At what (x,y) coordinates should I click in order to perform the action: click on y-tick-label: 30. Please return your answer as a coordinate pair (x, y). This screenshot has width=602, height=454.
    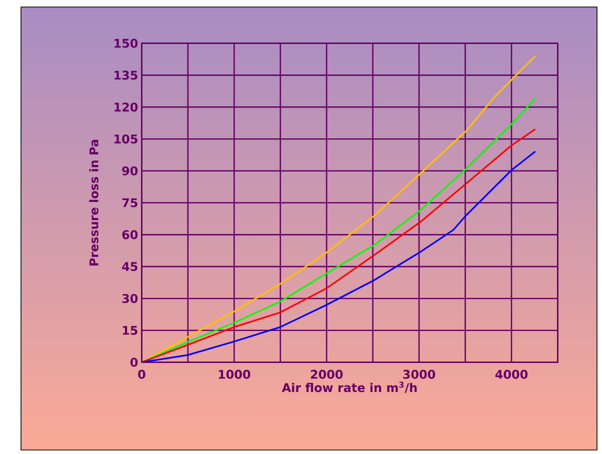
    Looking at the image, I should click on (130, 299).